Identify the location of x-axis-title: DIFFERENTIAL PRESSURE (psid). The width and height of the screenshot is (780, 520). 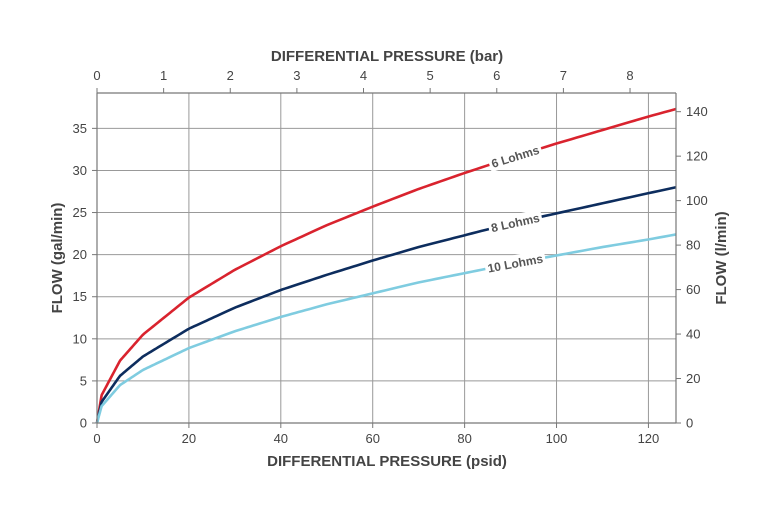
(387, 461).